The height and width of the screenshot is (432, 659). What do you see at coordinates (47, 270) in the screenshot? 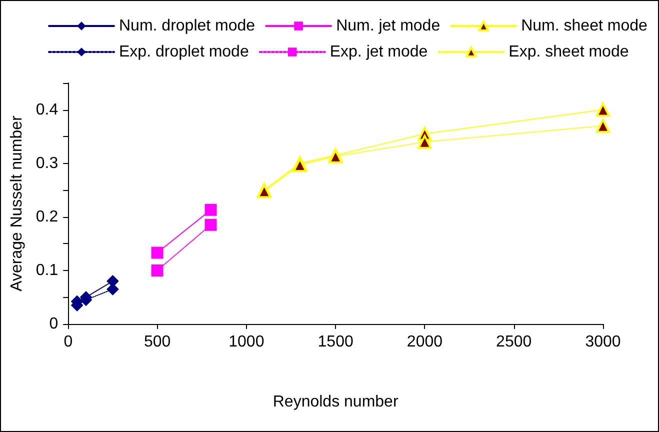
I see `y-tick-label: 0.1` at bounding box center [47, 270].